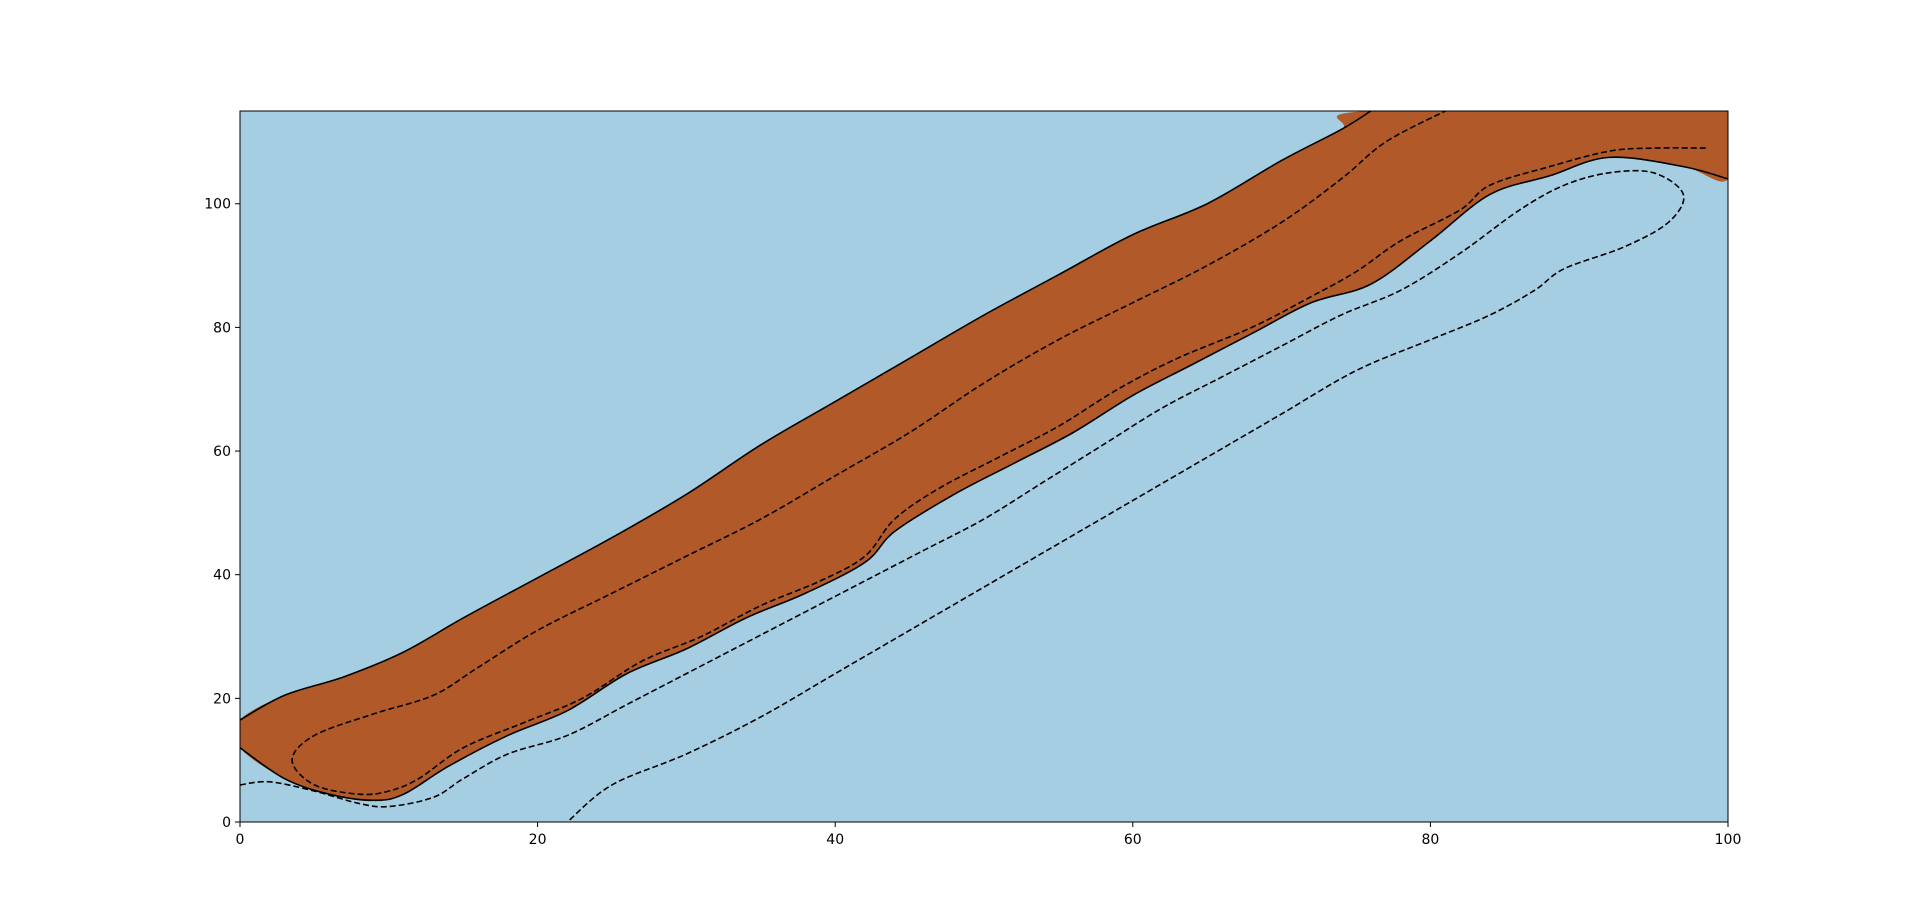 This screenshot has height=923, width=1920. Describe the element at coordinates (538, 840) in the screenshot. I see `x-tick-label: 20` at that location.